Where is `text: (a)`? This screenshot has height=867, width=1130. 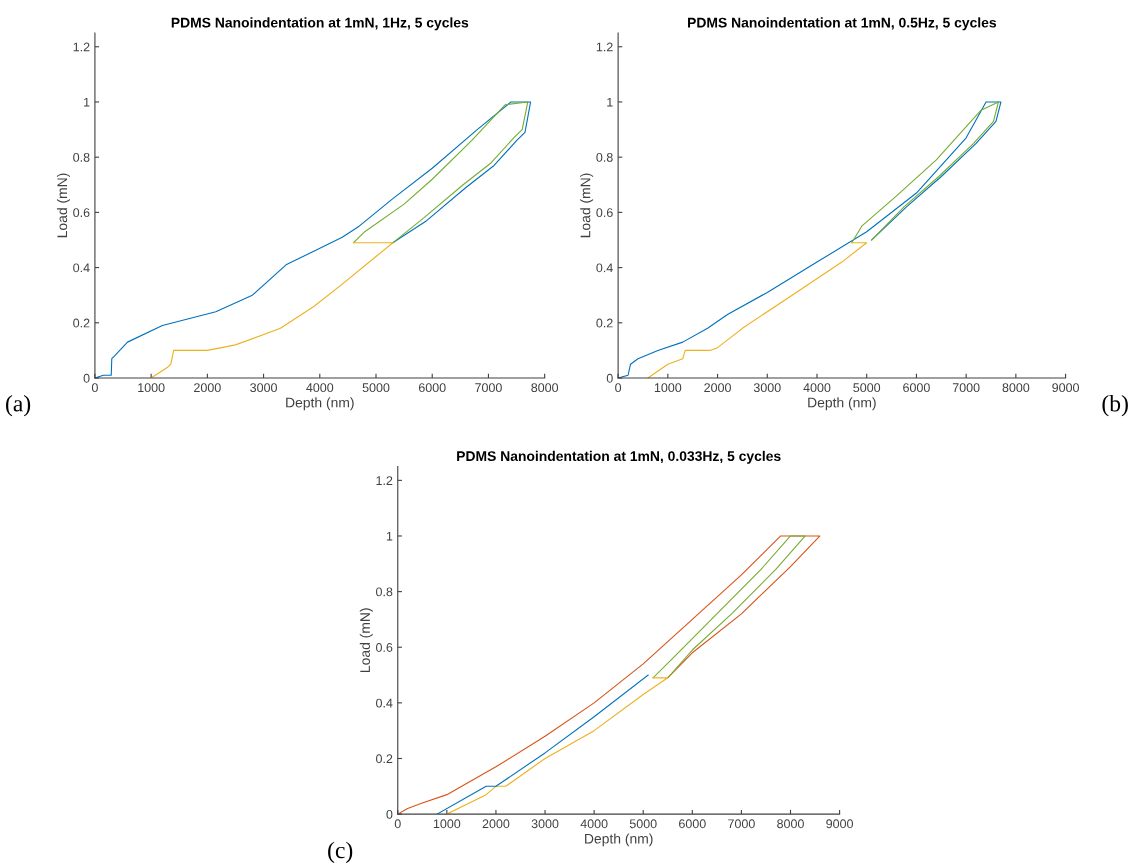 text: (a) is located at coordinates (18, 405).